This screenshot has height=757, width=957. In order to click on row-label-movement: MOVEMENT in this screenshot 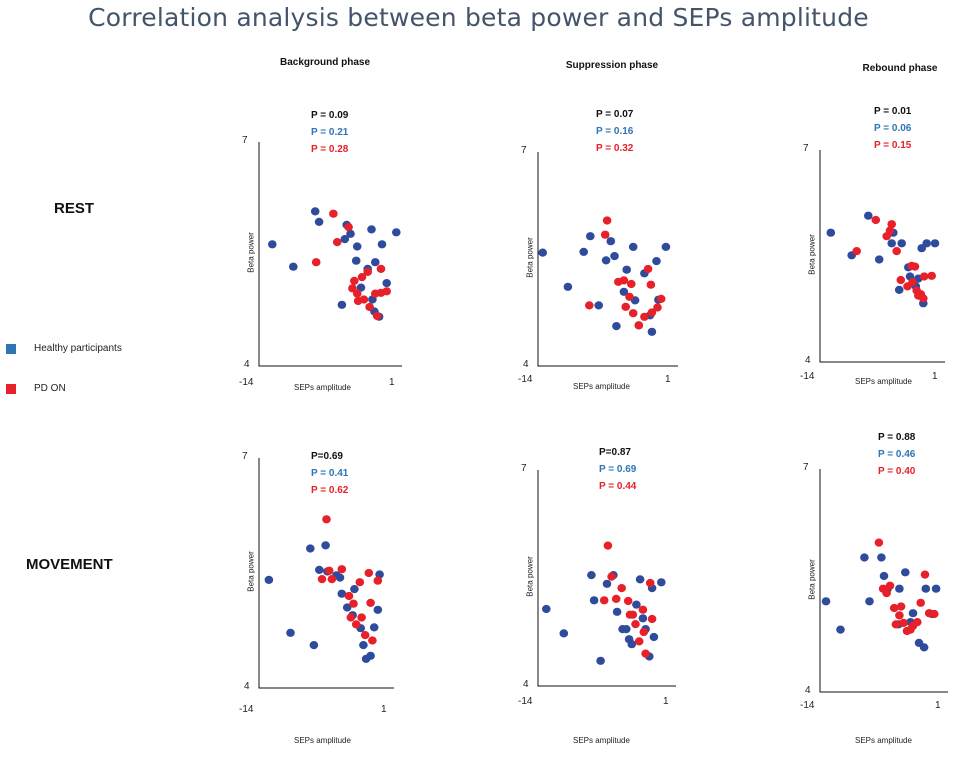, I will do `click(69, 564)`.